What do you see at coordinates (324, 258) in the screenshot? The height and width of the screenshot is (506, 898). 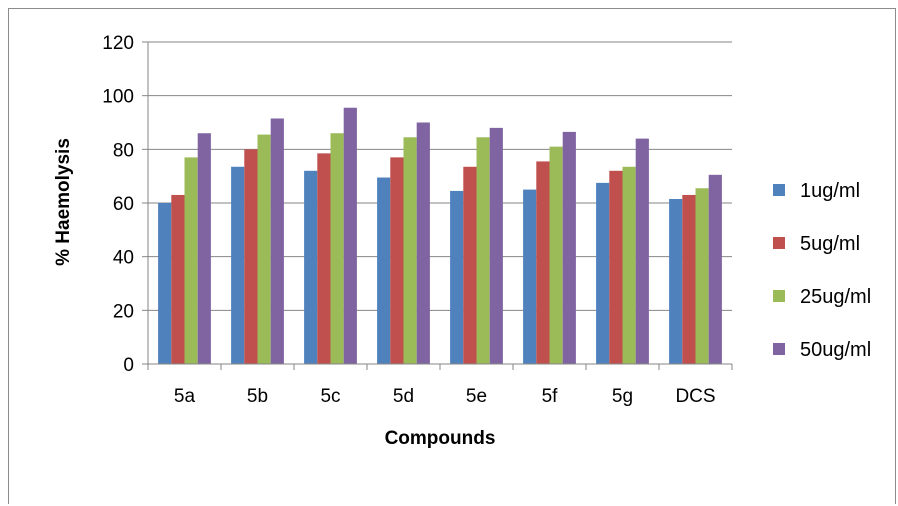 I see `bar-5c-5ug/ml` at bounding box center [324, 258].